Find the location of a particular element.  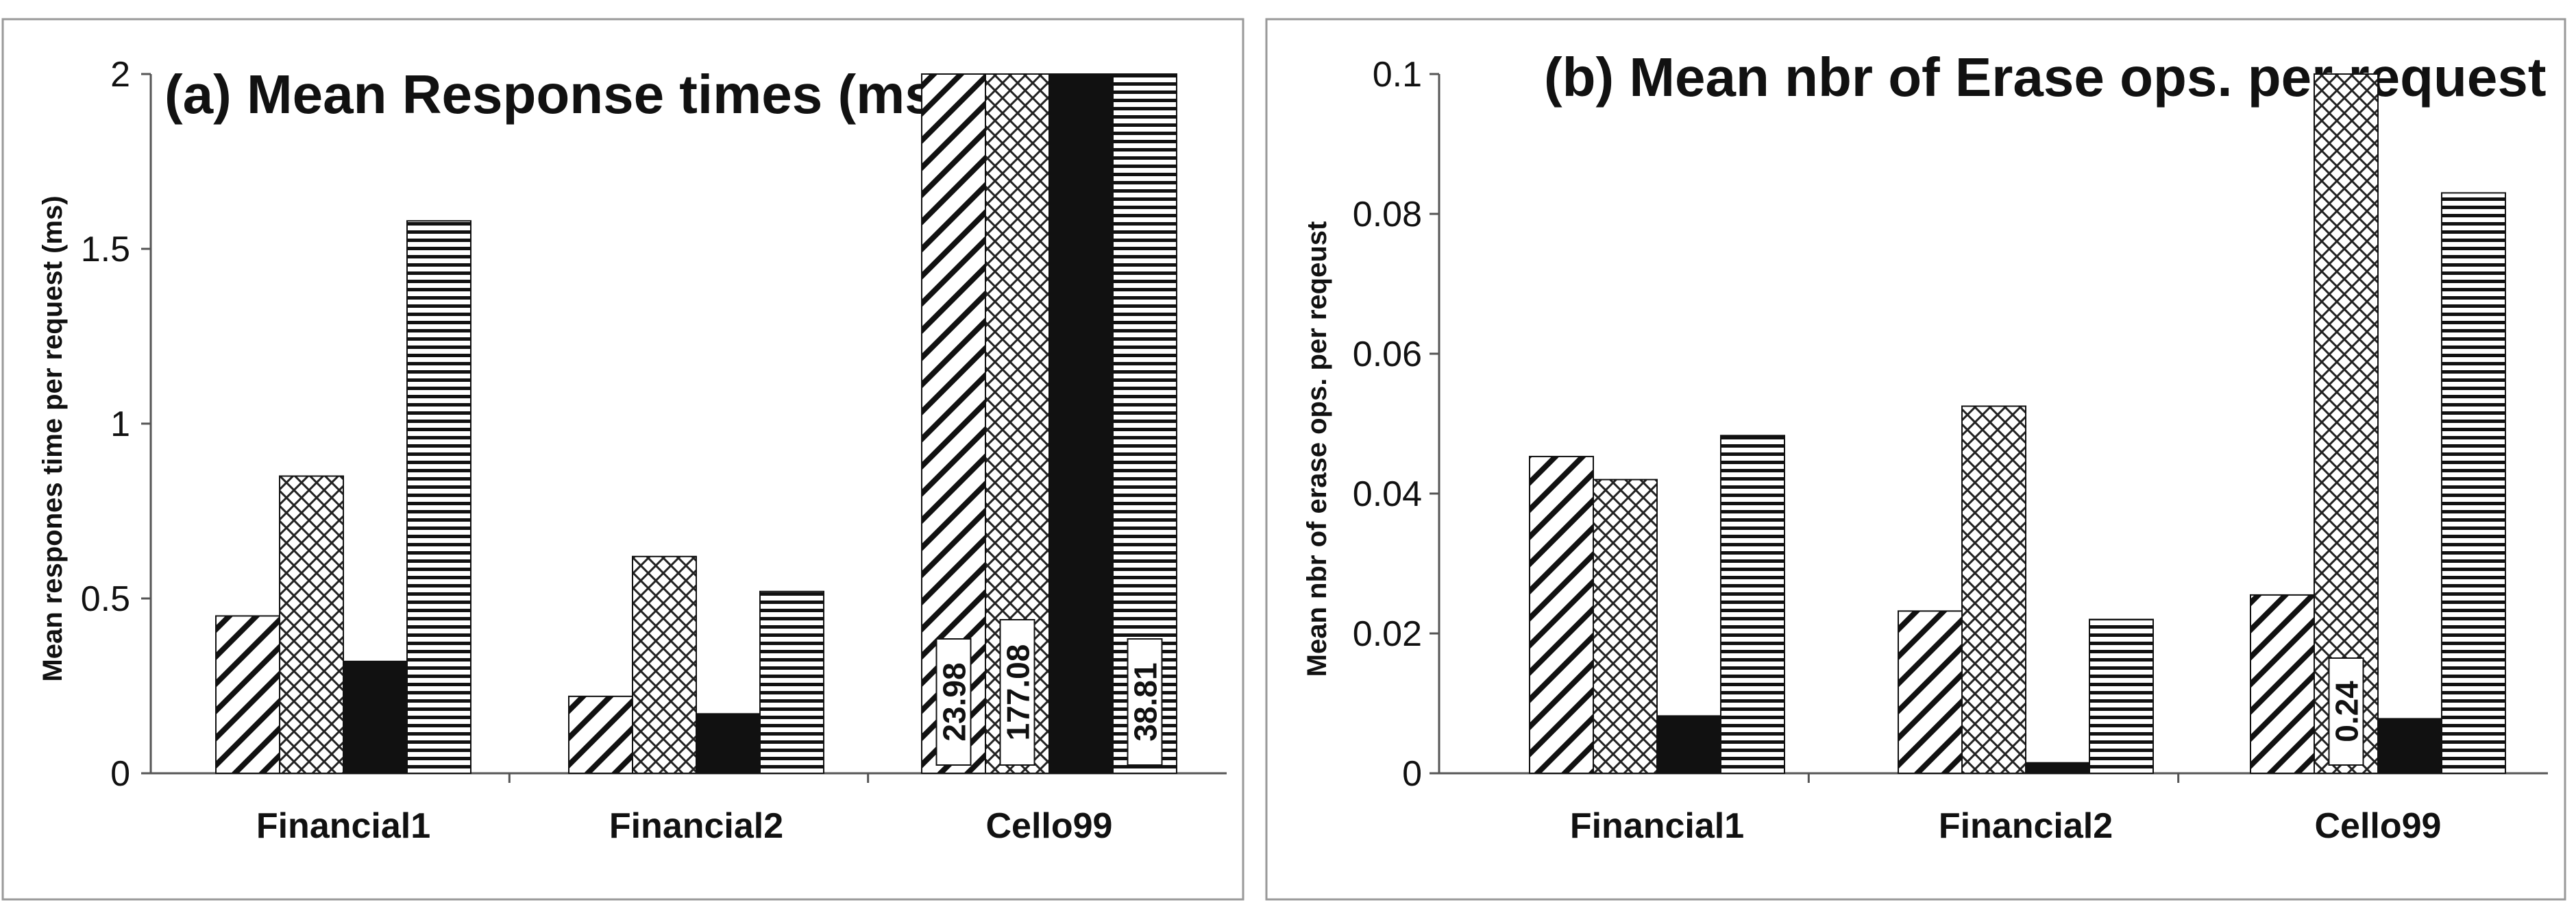

y-tick-label: 0.08 is located at coordinates (1388, 214).